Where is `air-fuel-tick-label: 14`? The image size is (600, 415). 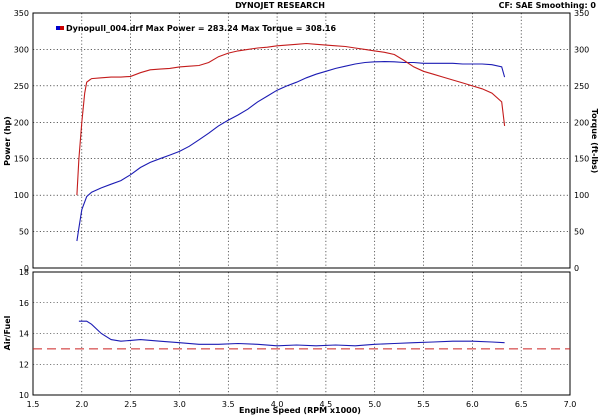 air-fuel-tick-label: 14 is located at coordinates (24, 334).